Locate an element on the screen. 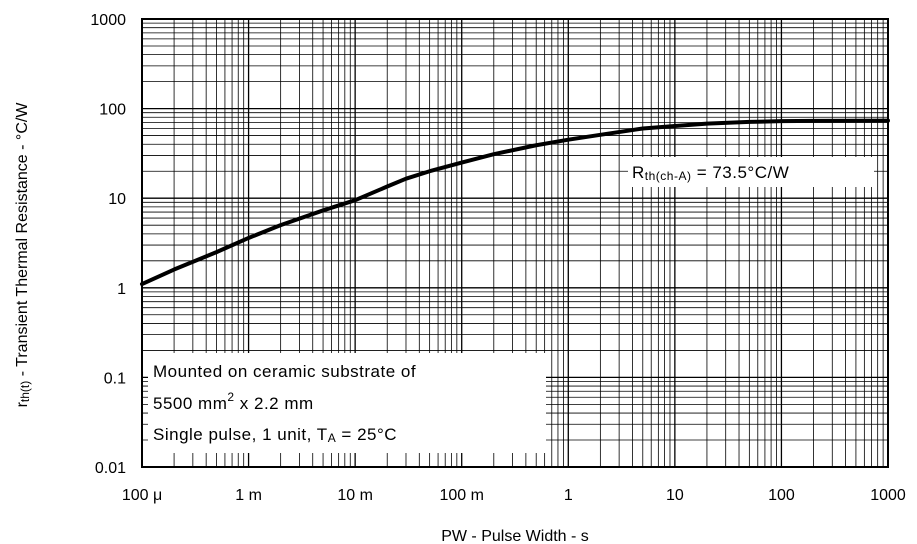 The image size is (917, 544). conditions-line-2: 5500 mm2 x 2.2 mm is located at coordinates (233, 401).